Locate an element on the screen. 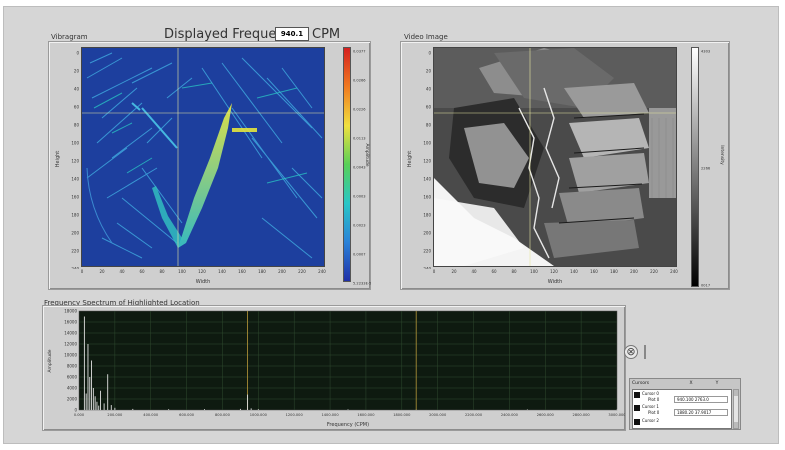  cursor-1-name: Cursor 1 is located at coordinates (650, 406).